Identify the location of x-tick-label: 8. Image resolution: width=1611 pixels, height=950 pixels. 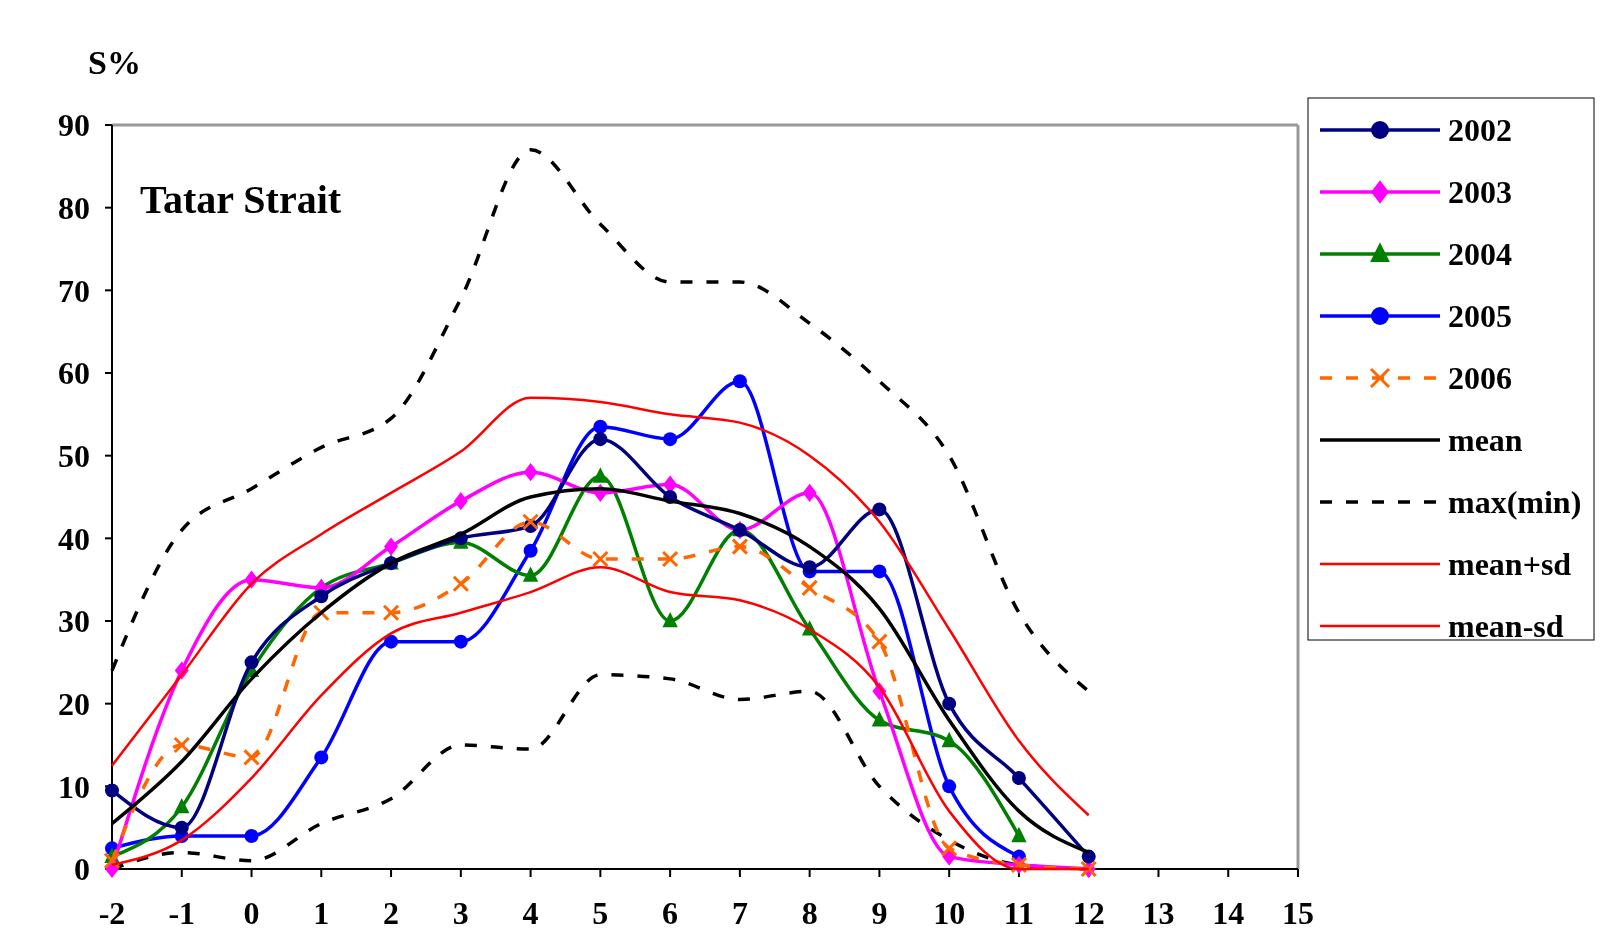
(809, 913).